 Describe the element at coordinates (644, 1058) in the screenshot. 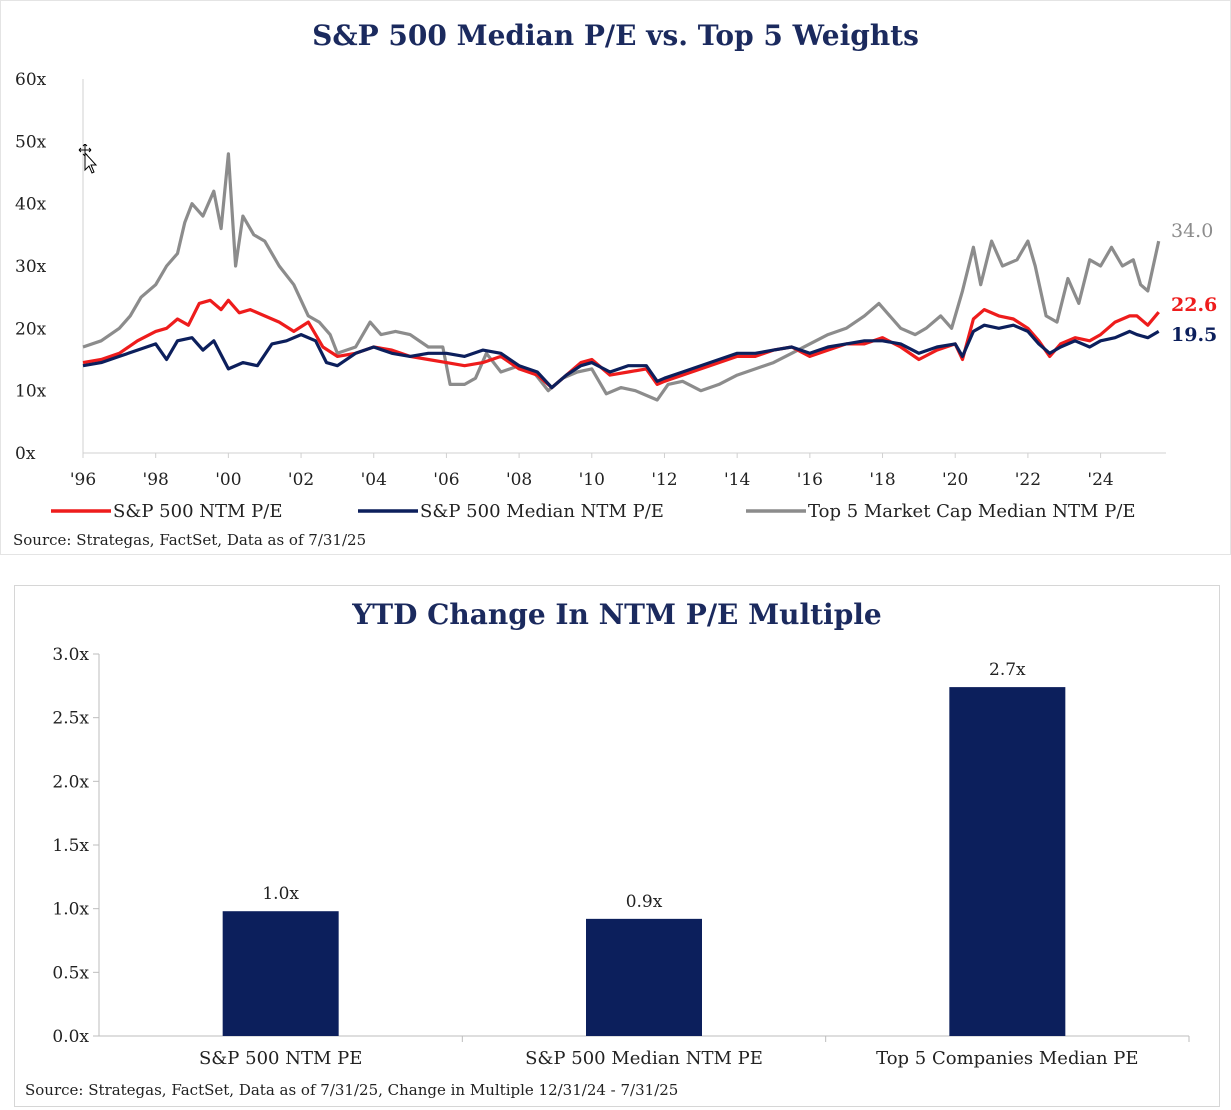

I see `x-category-label: S&P 500 Median NTM PE` at that location.